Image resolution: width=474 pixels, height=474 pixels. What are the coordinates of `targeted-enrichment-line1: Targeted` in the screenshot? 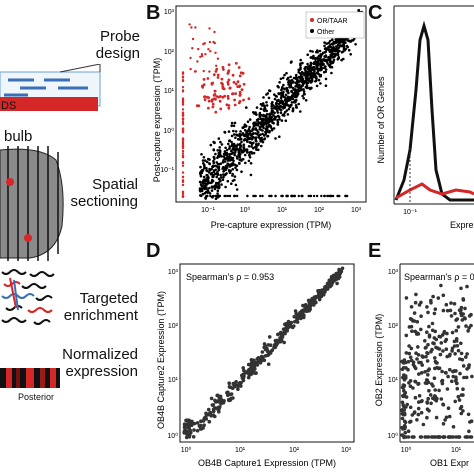 It's located at (108, 298).